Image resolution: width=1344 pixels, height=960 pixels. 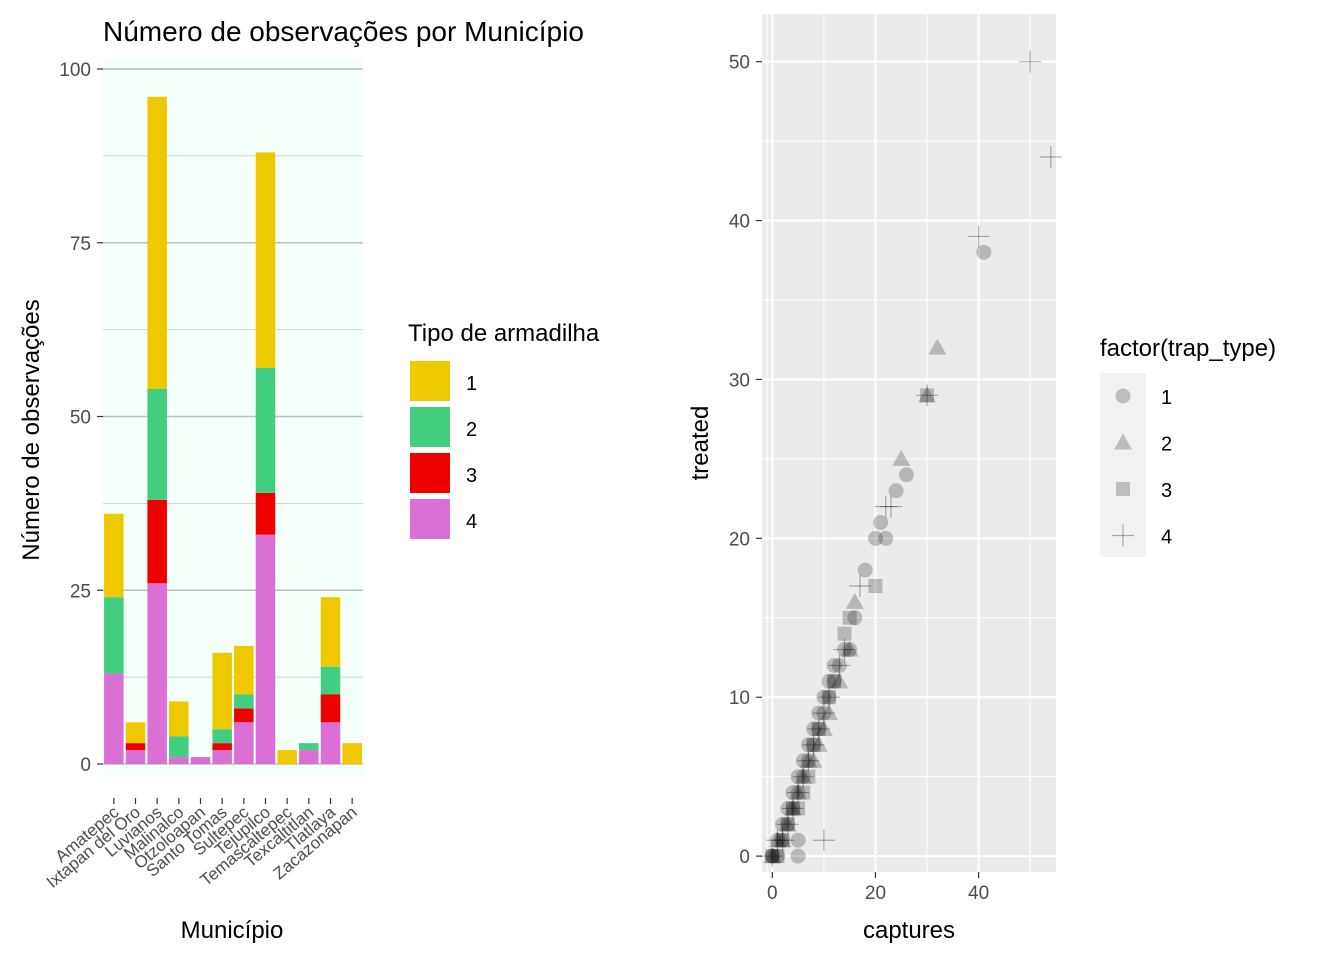 What do you see at coordinates (1166, 491) in the screenshot?
I see `scatter-legend-label: 3` at bounding box center [1166, 491].